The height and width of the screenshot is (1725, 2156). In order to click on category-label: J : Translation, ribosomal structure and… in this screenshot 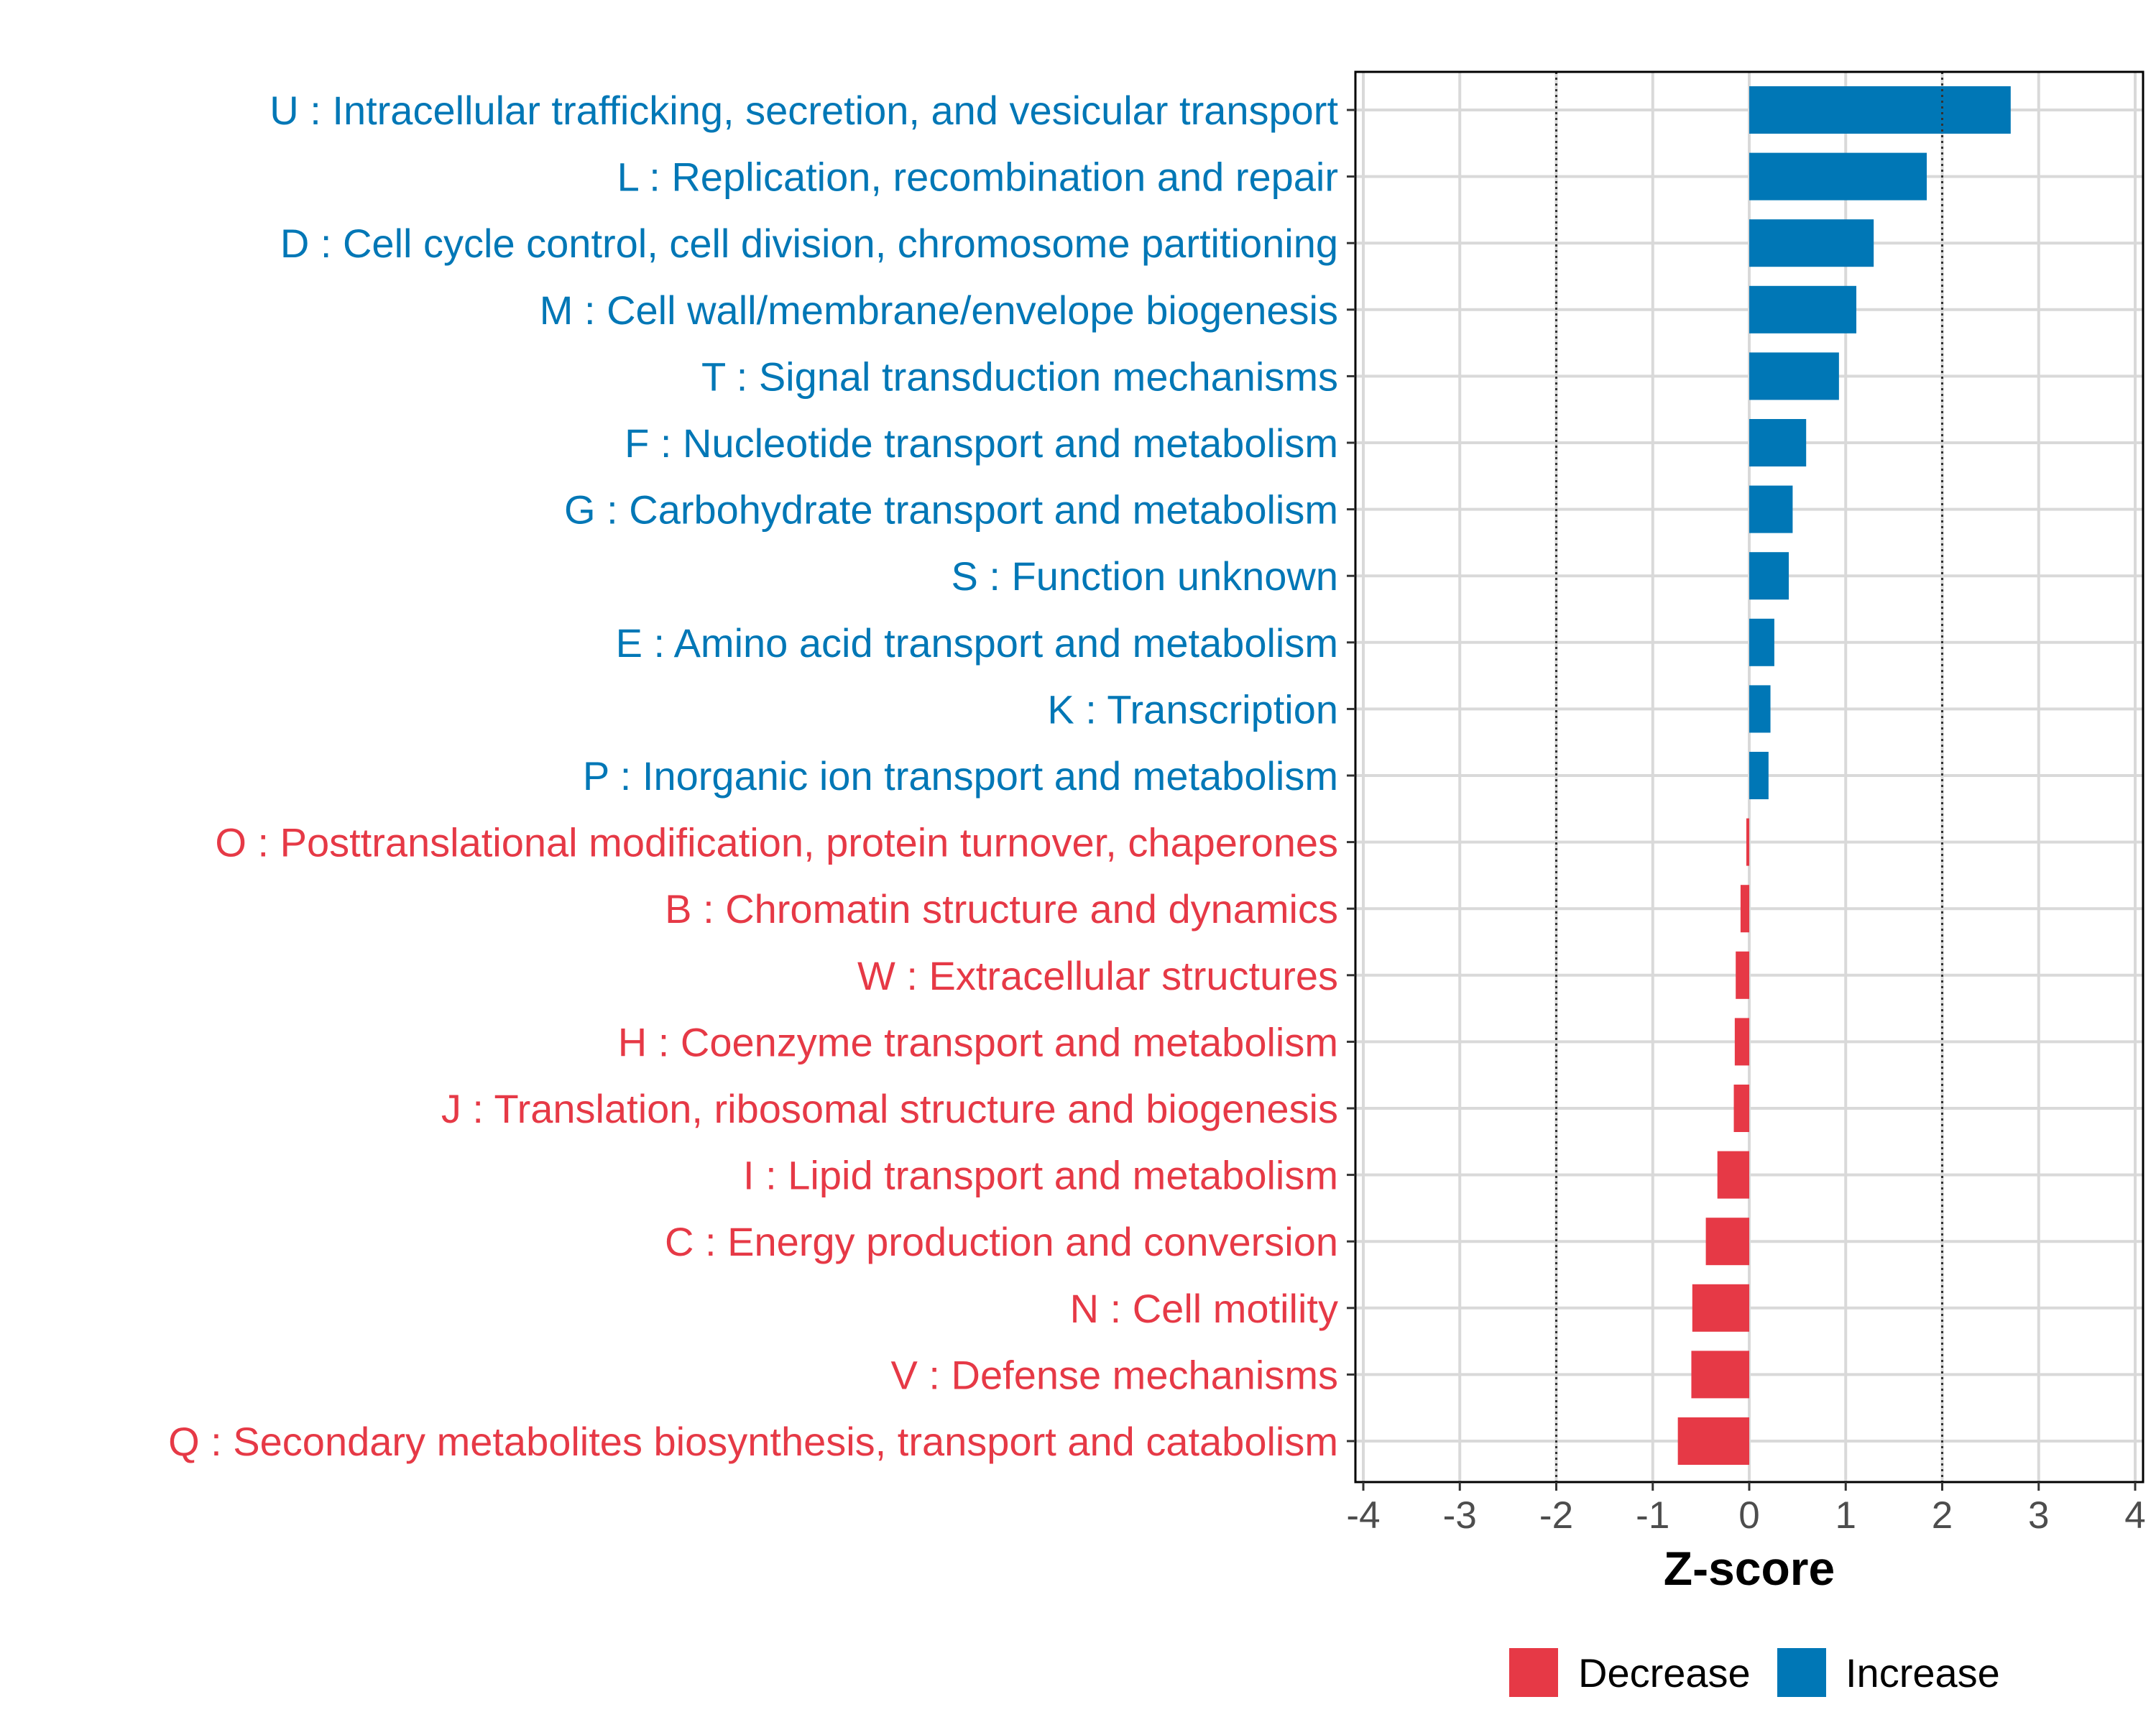, I will do `click(890, 1108)`.